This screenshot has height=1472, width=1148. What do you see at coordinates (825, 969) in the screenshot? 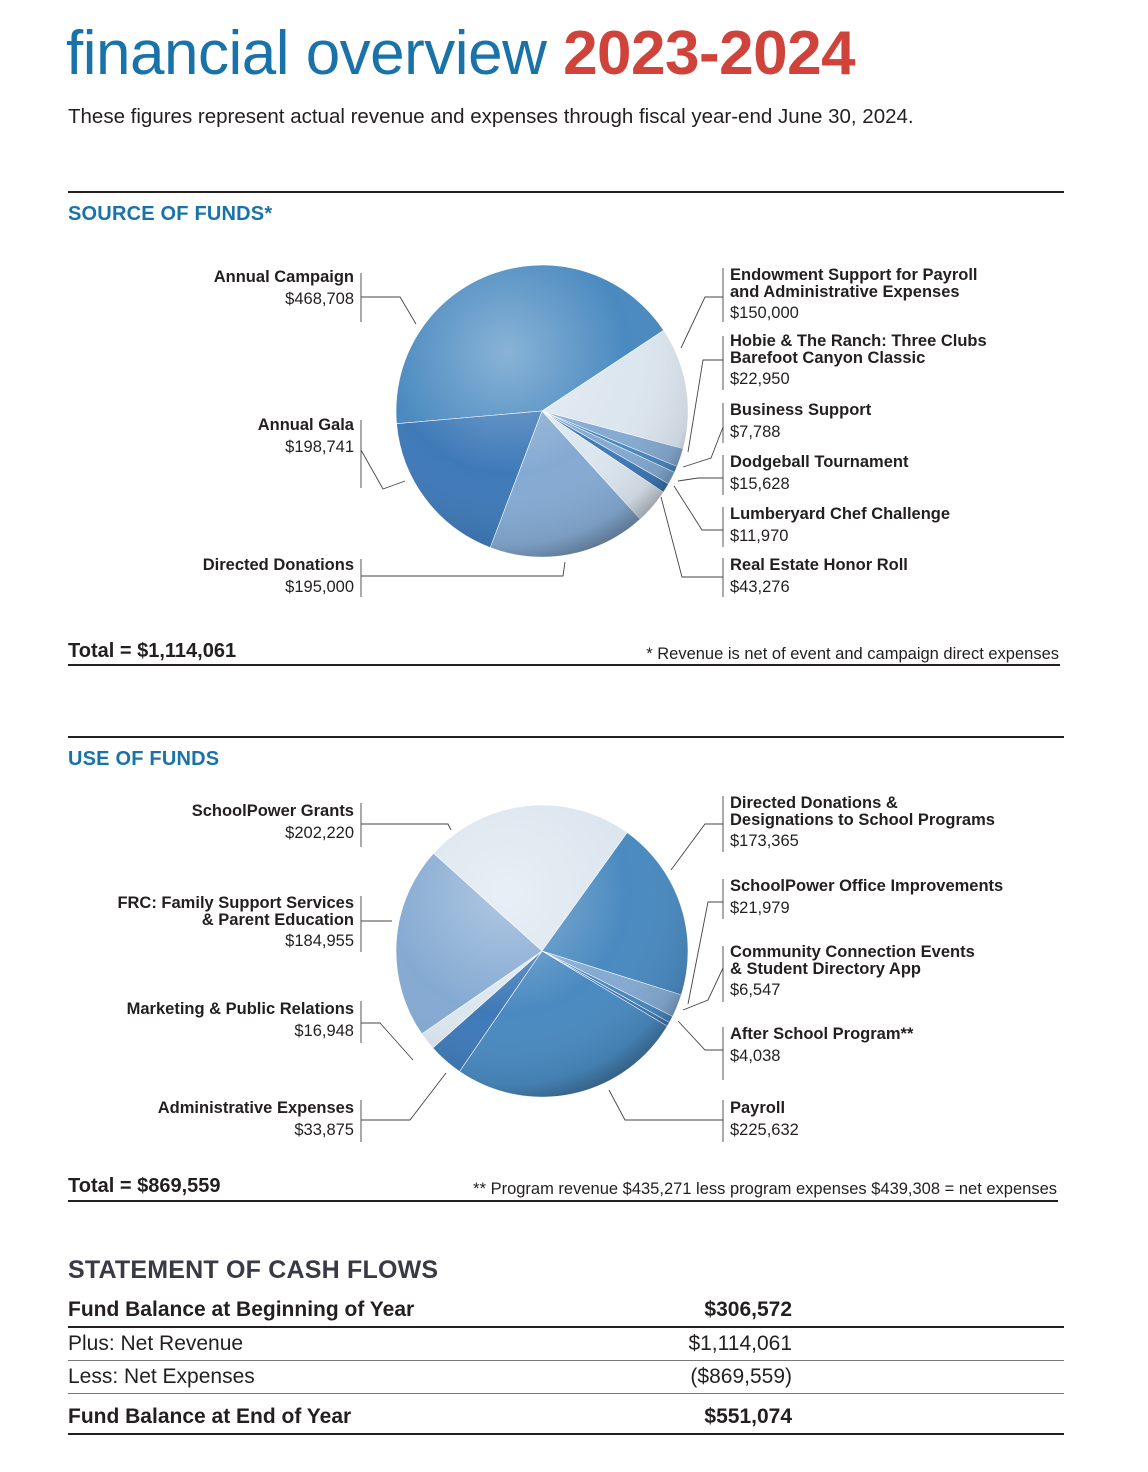
I see `label-name: & Student Directory App` at bounding box center [825, 969].